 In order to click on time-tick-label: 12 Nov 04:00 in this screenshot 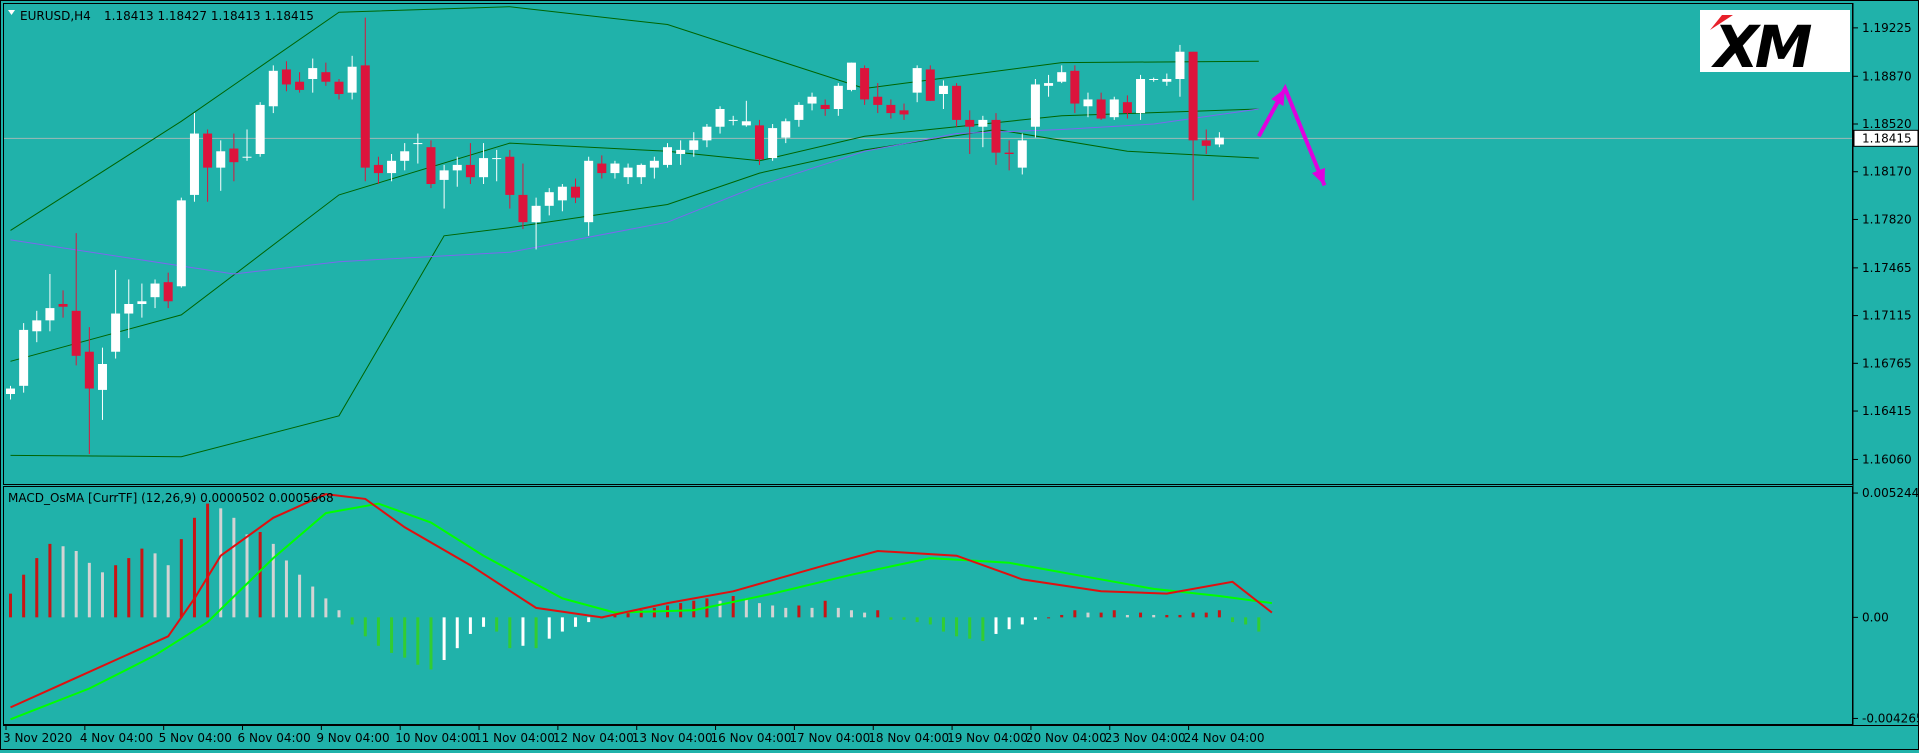, I will do `click(593, 738)`.